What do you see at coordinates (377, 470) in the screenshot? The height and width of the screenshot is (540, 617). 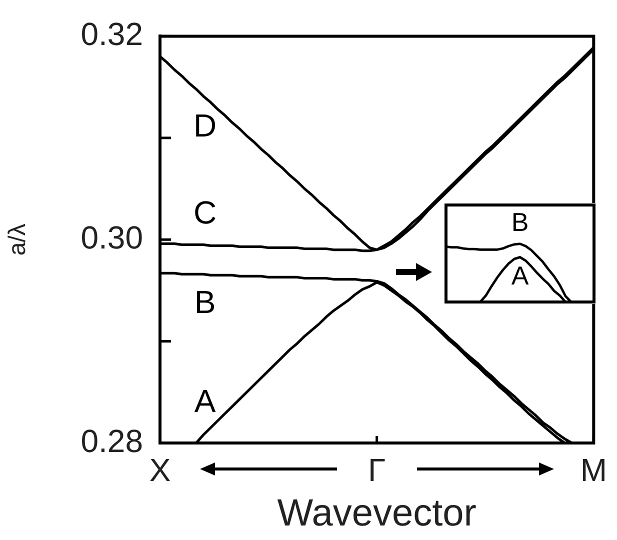 I see `x-tick-label: Γ` at bounding box center [377, 470].